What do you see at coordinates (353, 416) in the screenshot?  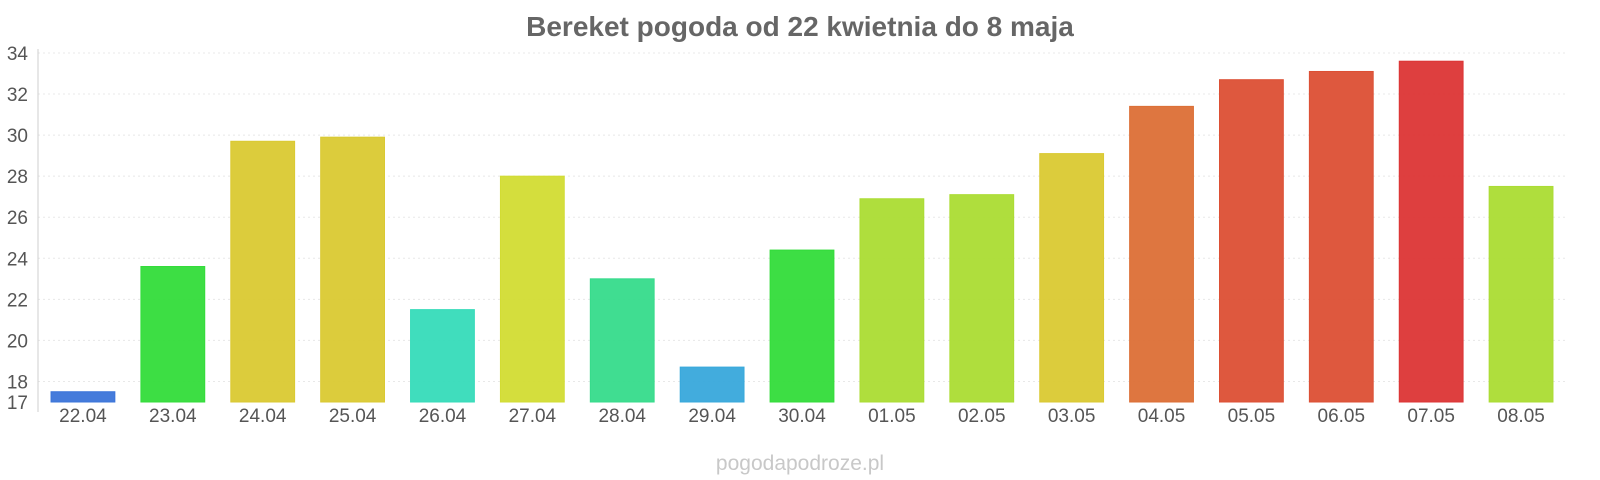 I see `x-tick-label: 25.04` at bounding box center [353, 416].